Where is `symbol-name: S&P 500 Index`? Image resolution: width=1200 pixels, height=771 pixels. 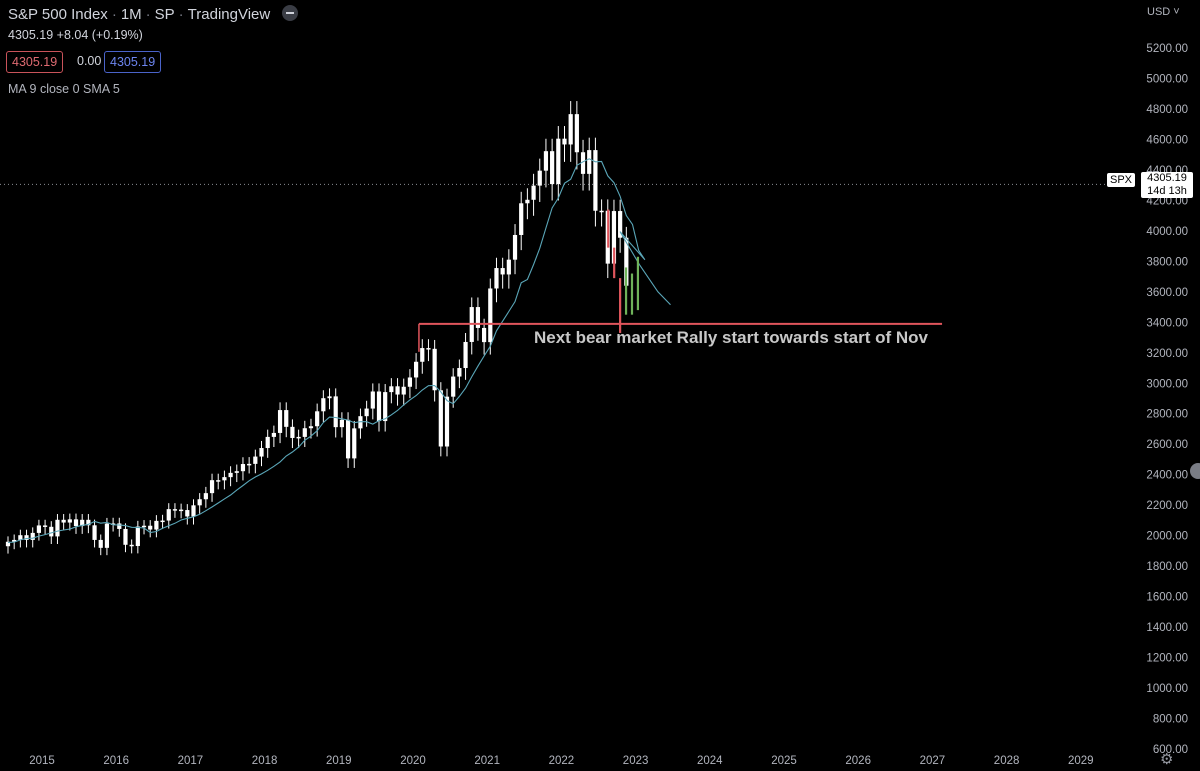 symbol-name: S&P 500 Index is located at coordinates (58, 14).